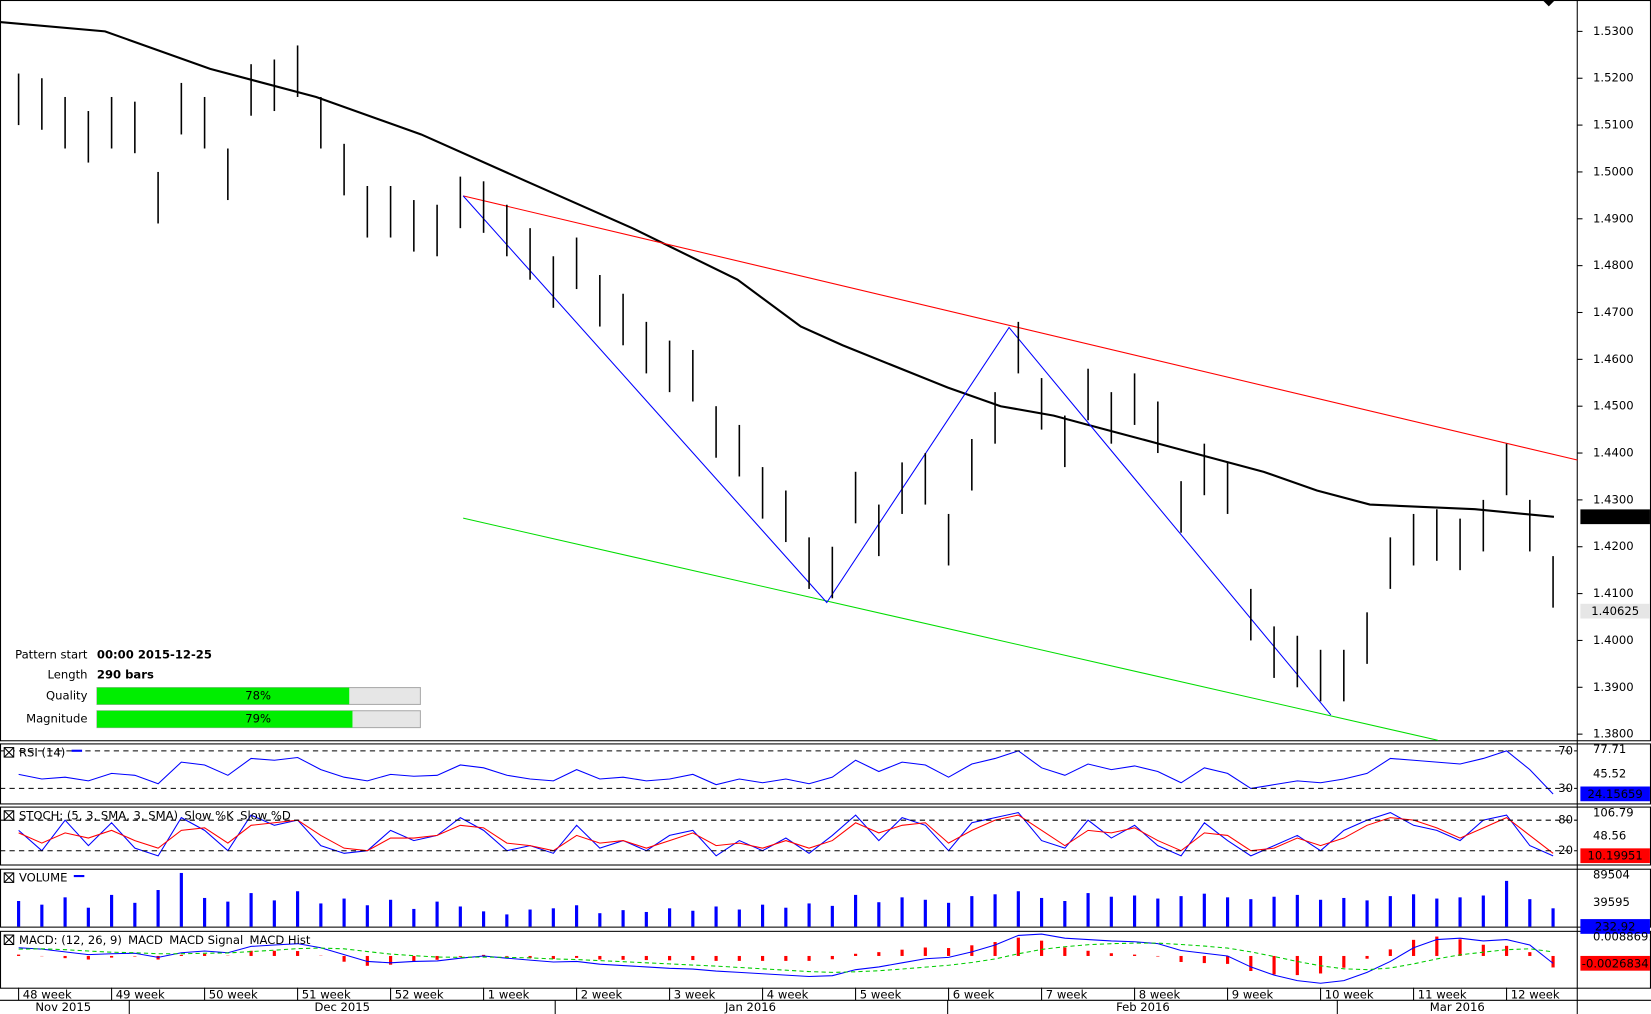 This screenshot has width=1651, height=1014. Describe the element at coordinates (1613, 499) in the screenshot. I see `y-tick-label: 1.4300` at that location.